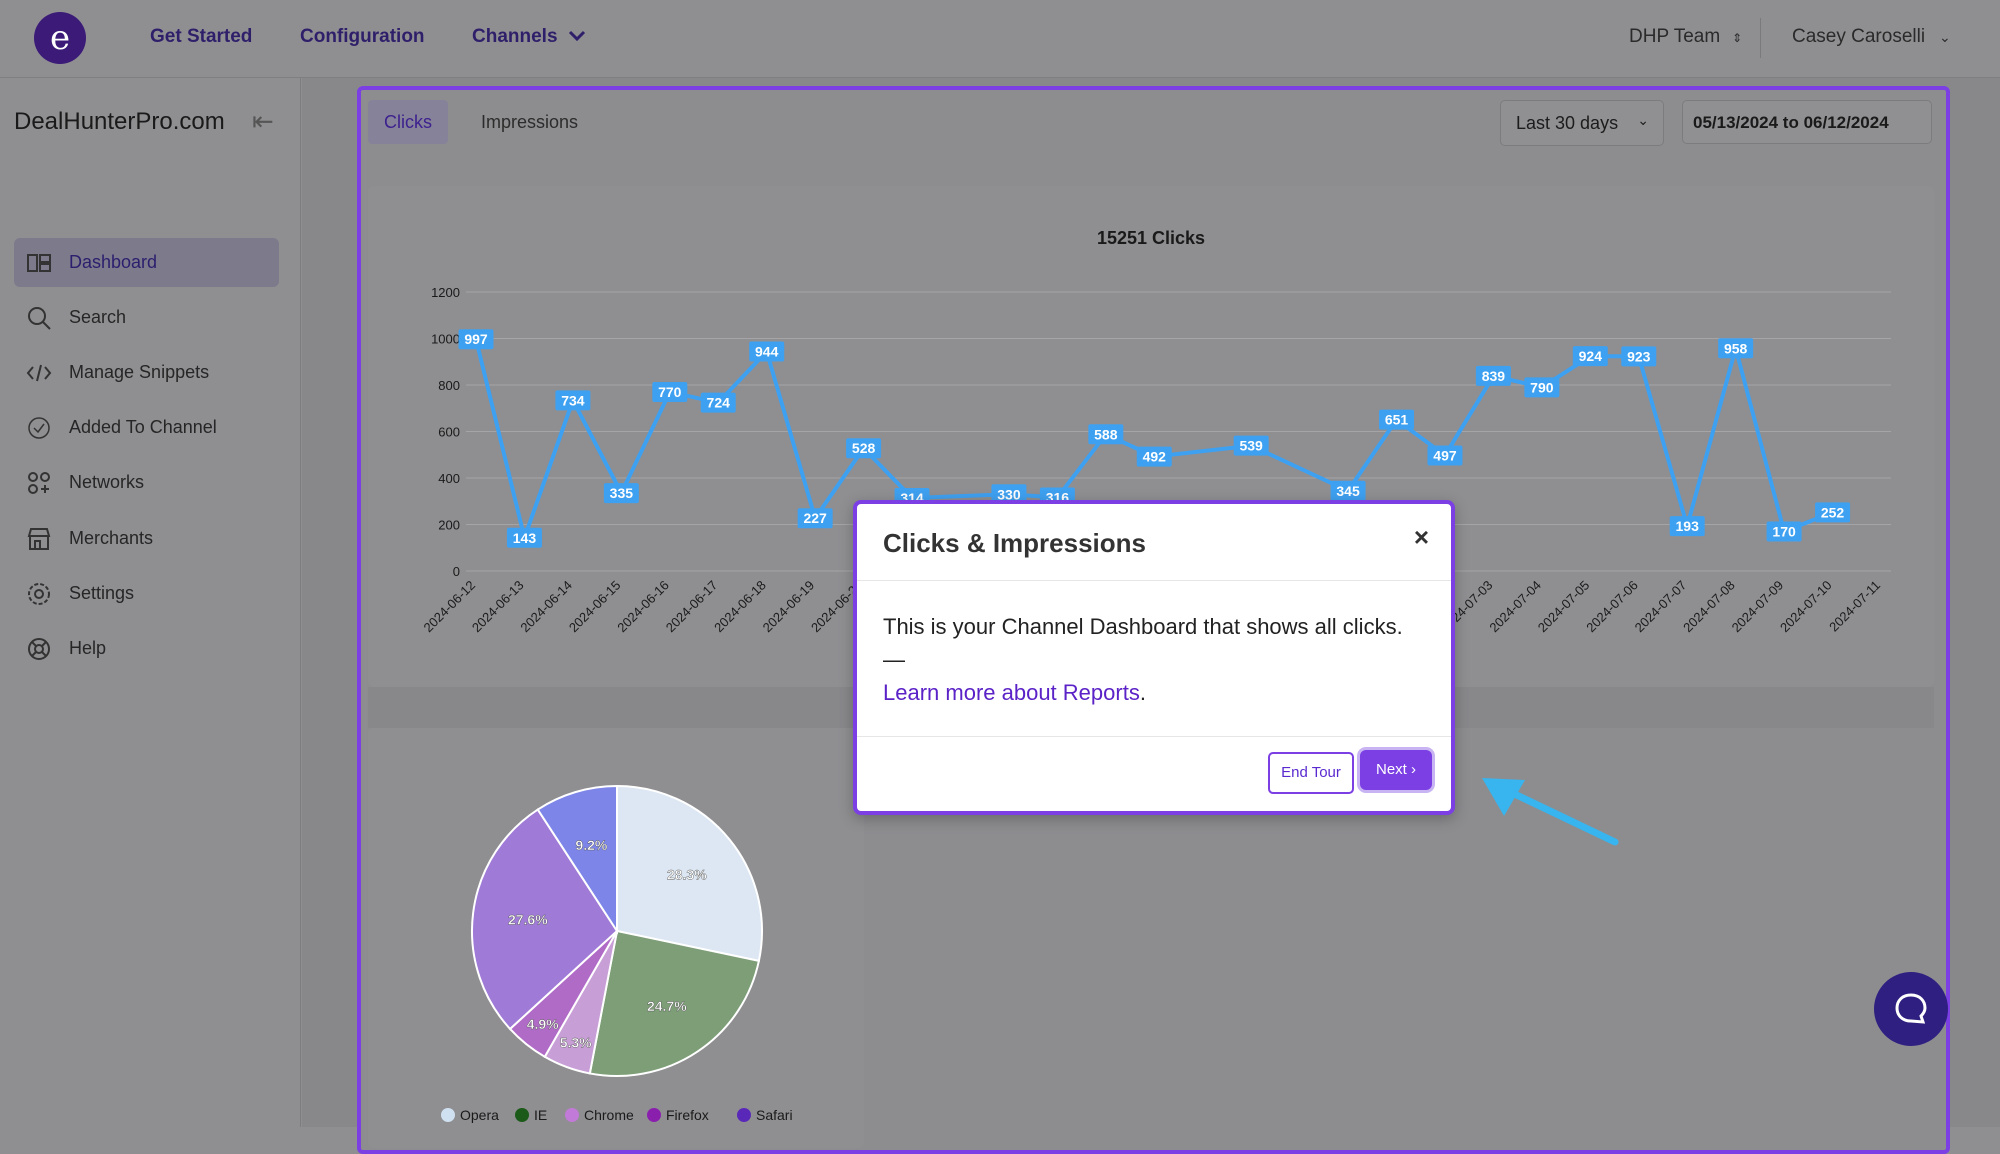 The width and height of the screenshot is (2000, 1154). Describe the element at coordinates (1413, 769) in the screenshot. I see `chevron-right-icon: ›` at that location.